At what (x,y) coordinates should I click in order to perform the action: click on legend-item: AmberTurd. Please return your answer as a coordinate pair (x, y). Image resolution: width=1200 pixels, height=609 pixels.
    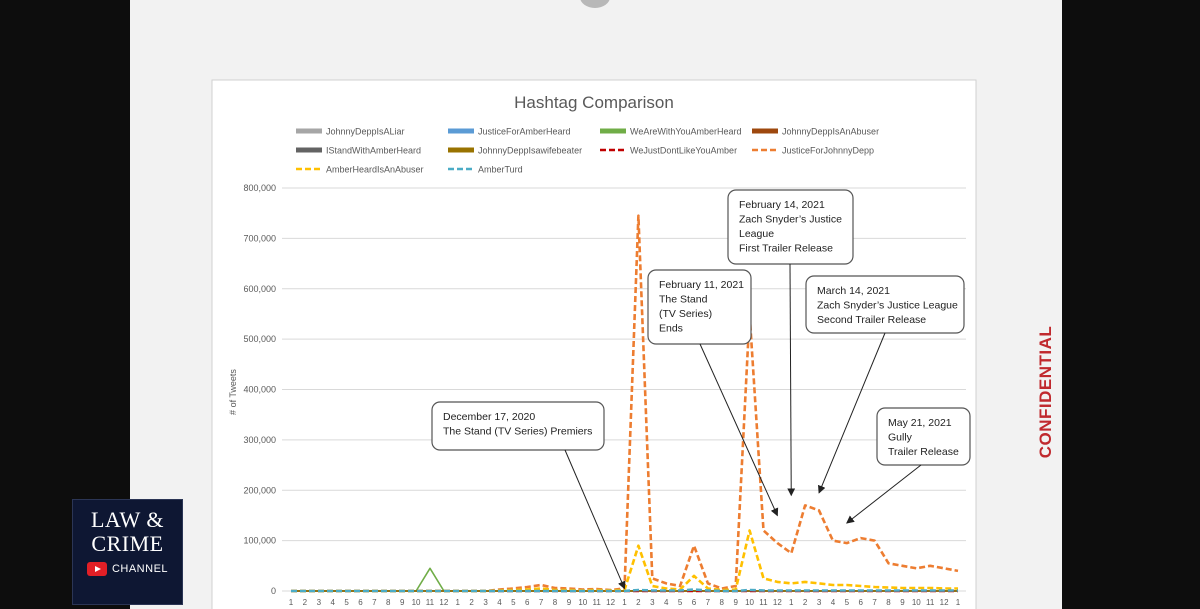
    Looking at the image, I should click on (485, 170).